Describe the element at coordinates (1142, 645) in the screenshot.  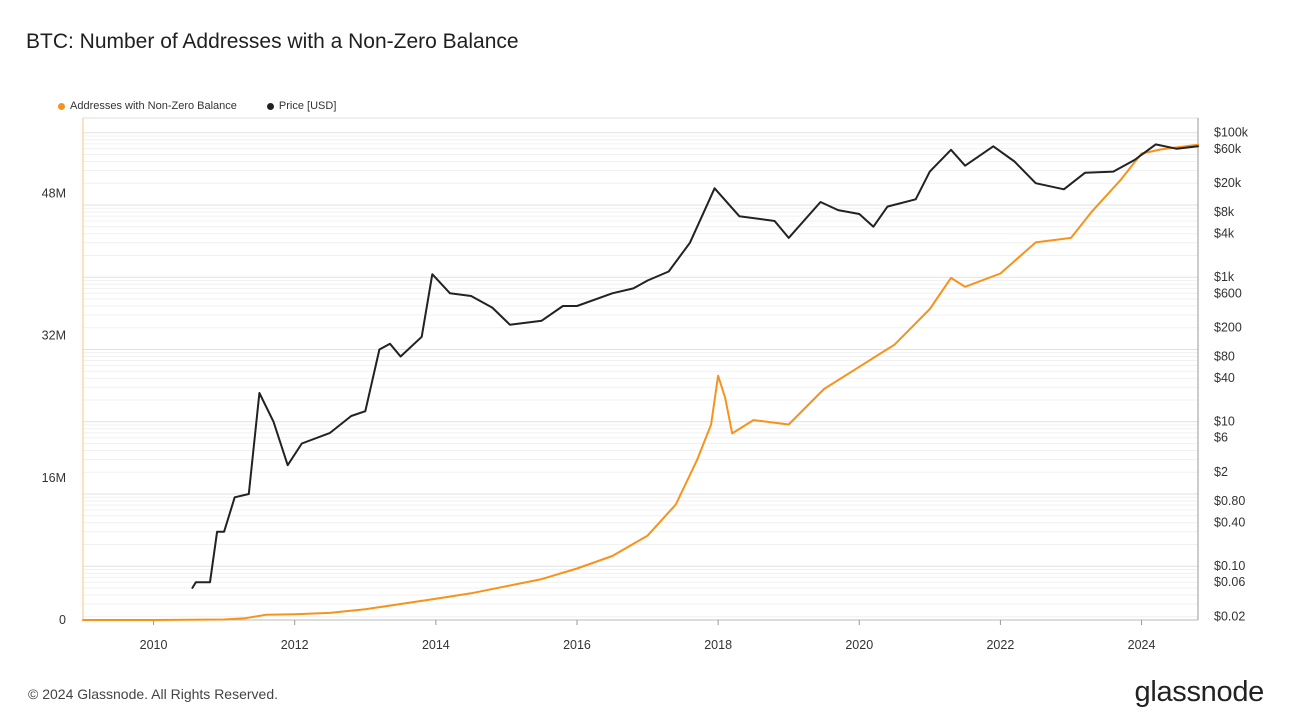
I see `x-tick-label: 2024` at that location.